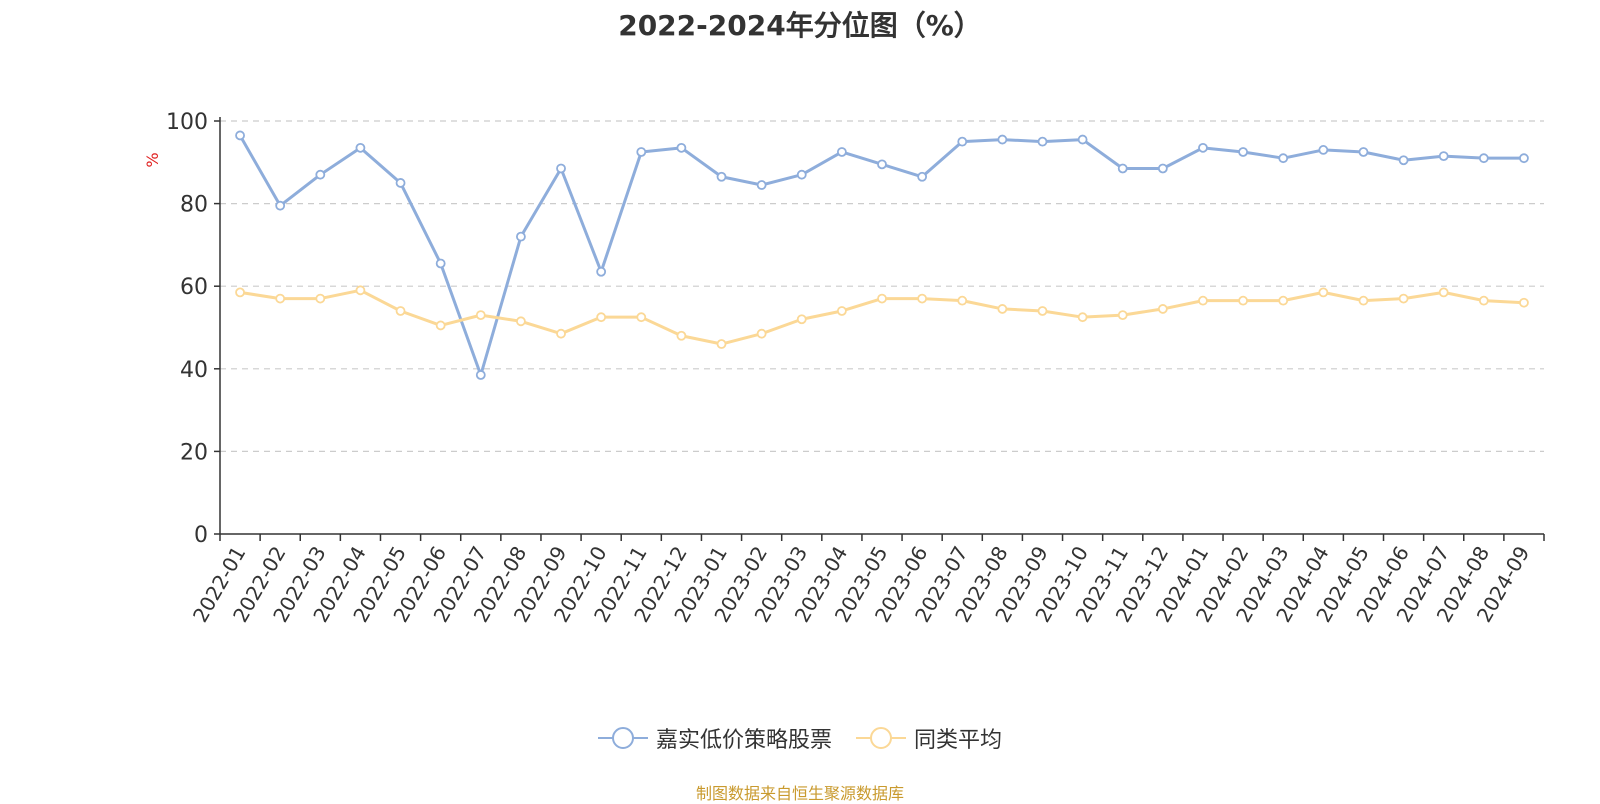 The image size is (1600, 804). I want to click on y-tick-label: 20, so click(194, 452).